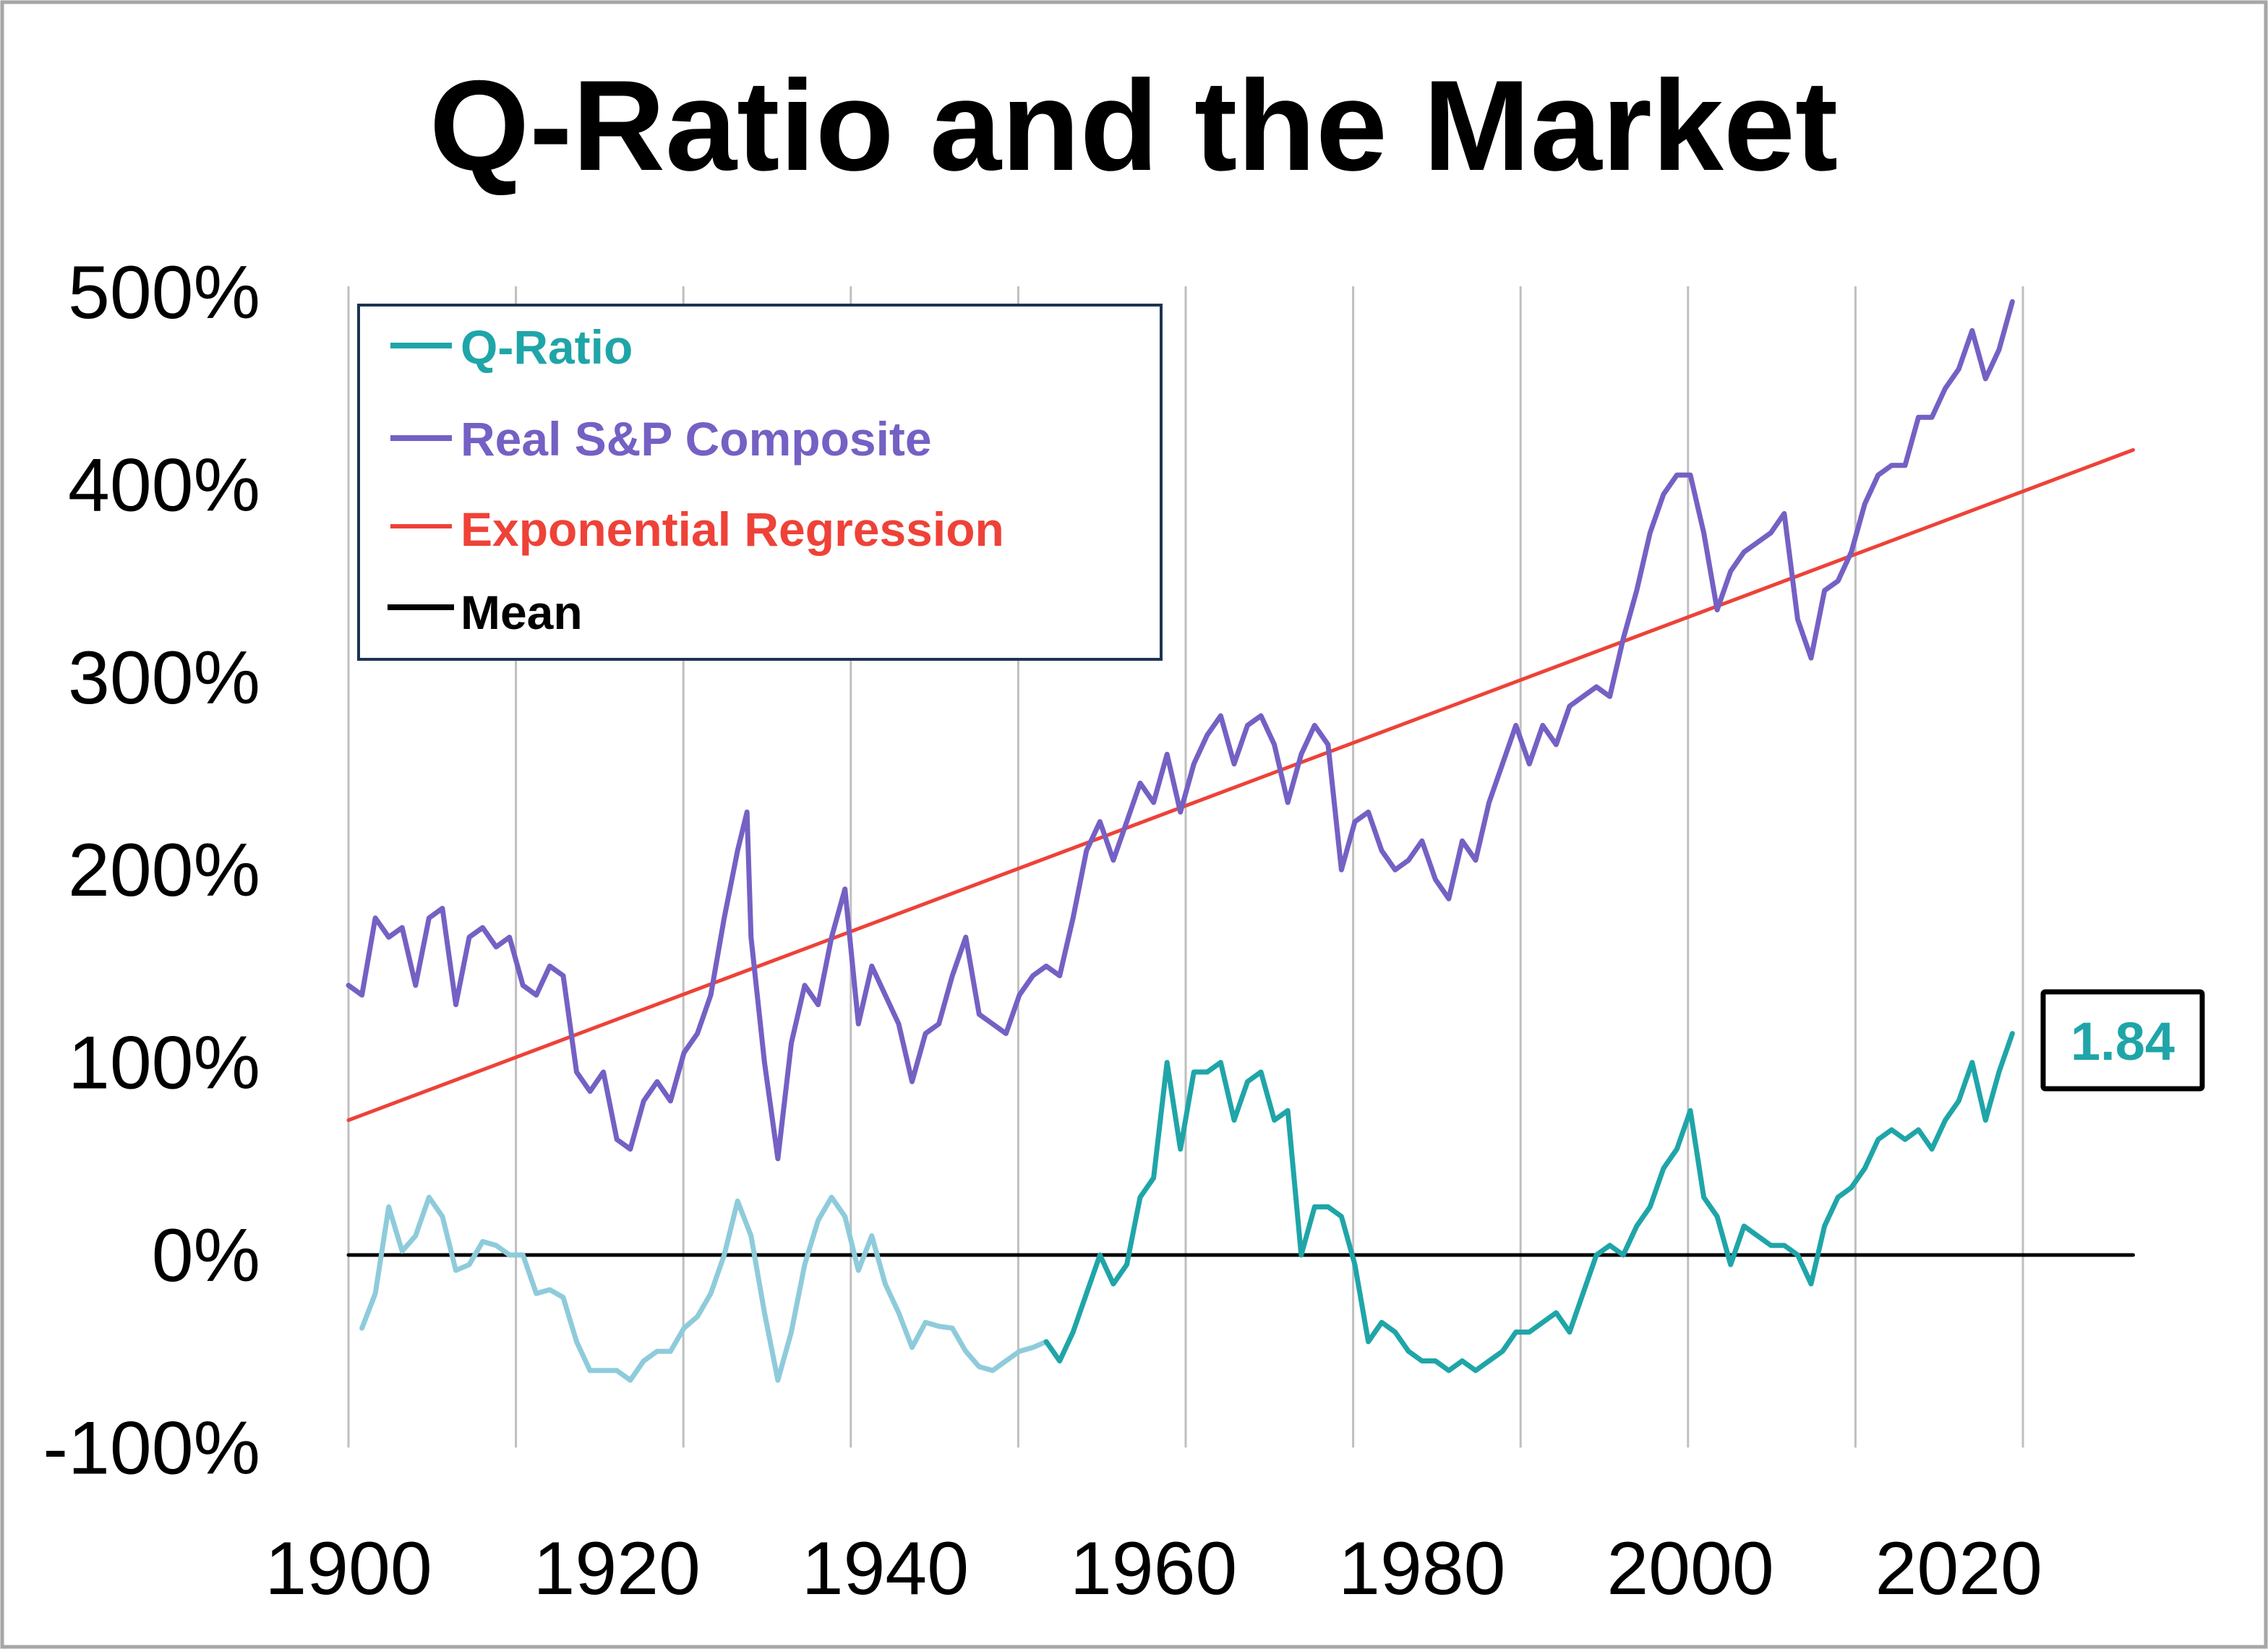 The height and width of the screenshot is (1649, 2268). I want to click on x-tick-label: 1980, so click(1422, 1569).